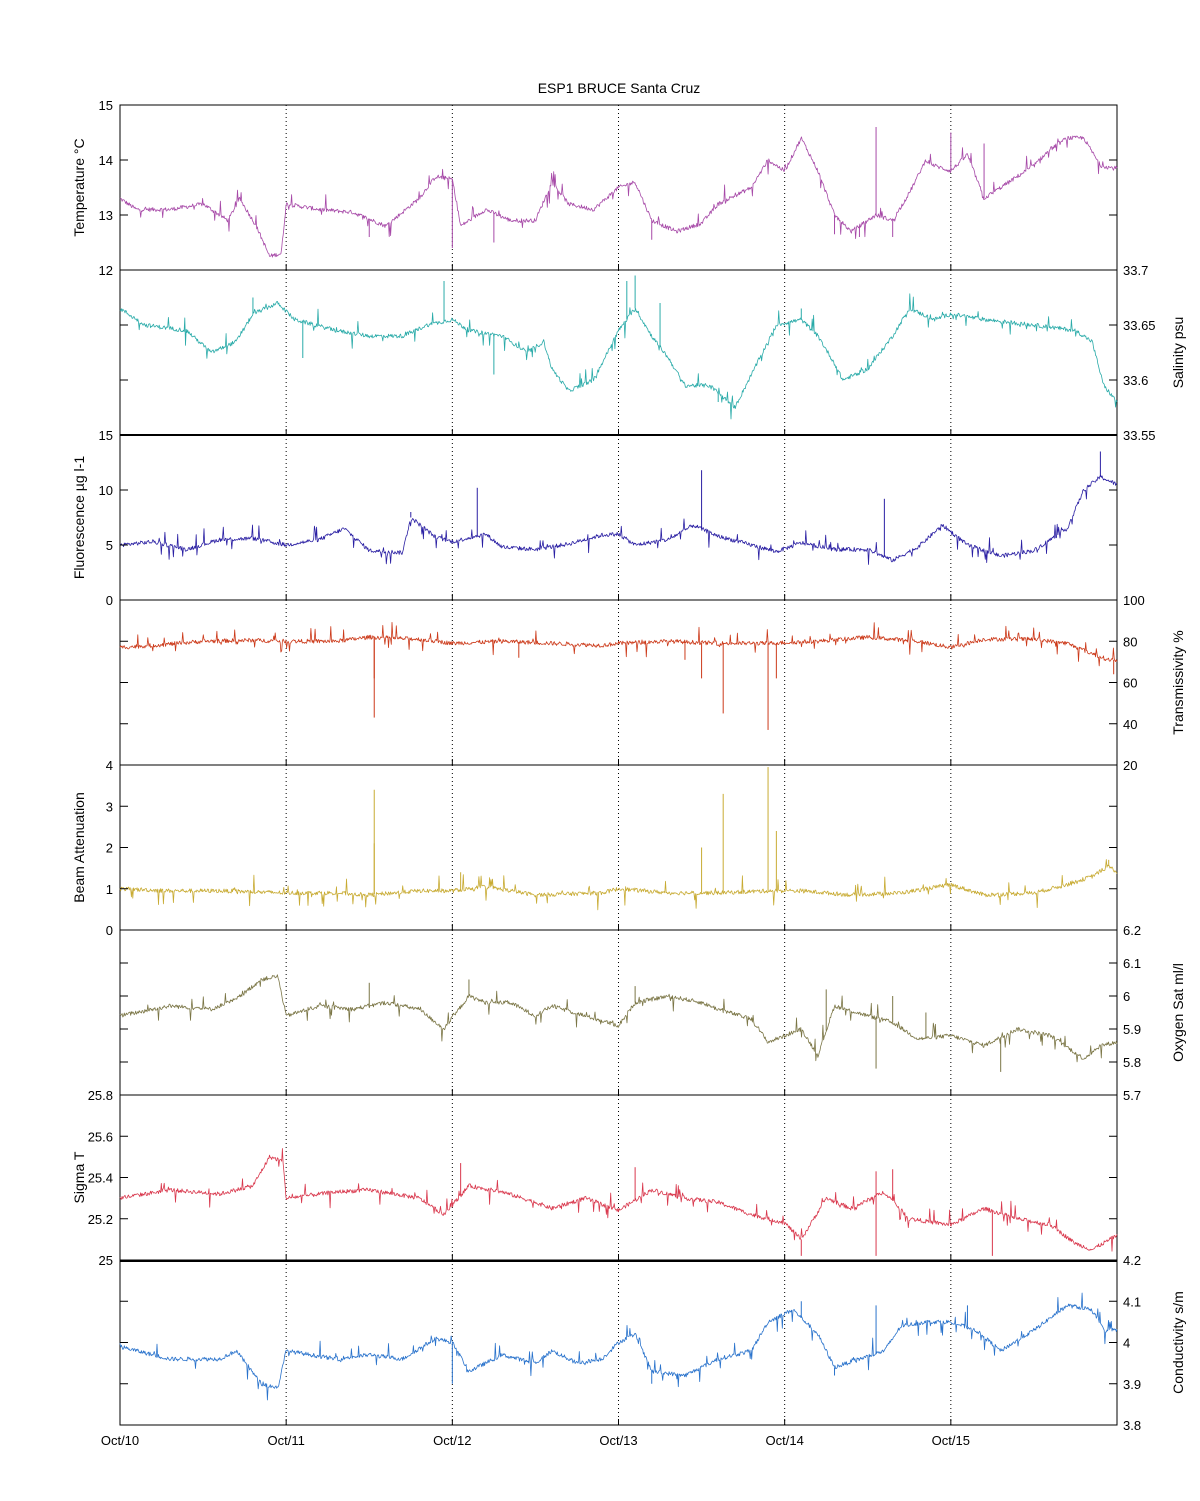 The image size is (1200, 1501). Describe the element at coordinates (79, 847) in the screenshot. I see `y-axis-label-beam_attenuation: Beam Attenuation` at that location.